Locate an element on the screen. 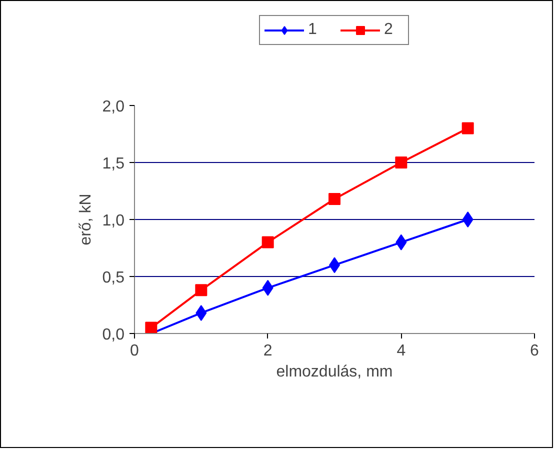  x-tick-label: 4 is located at coordinates (401, 351).